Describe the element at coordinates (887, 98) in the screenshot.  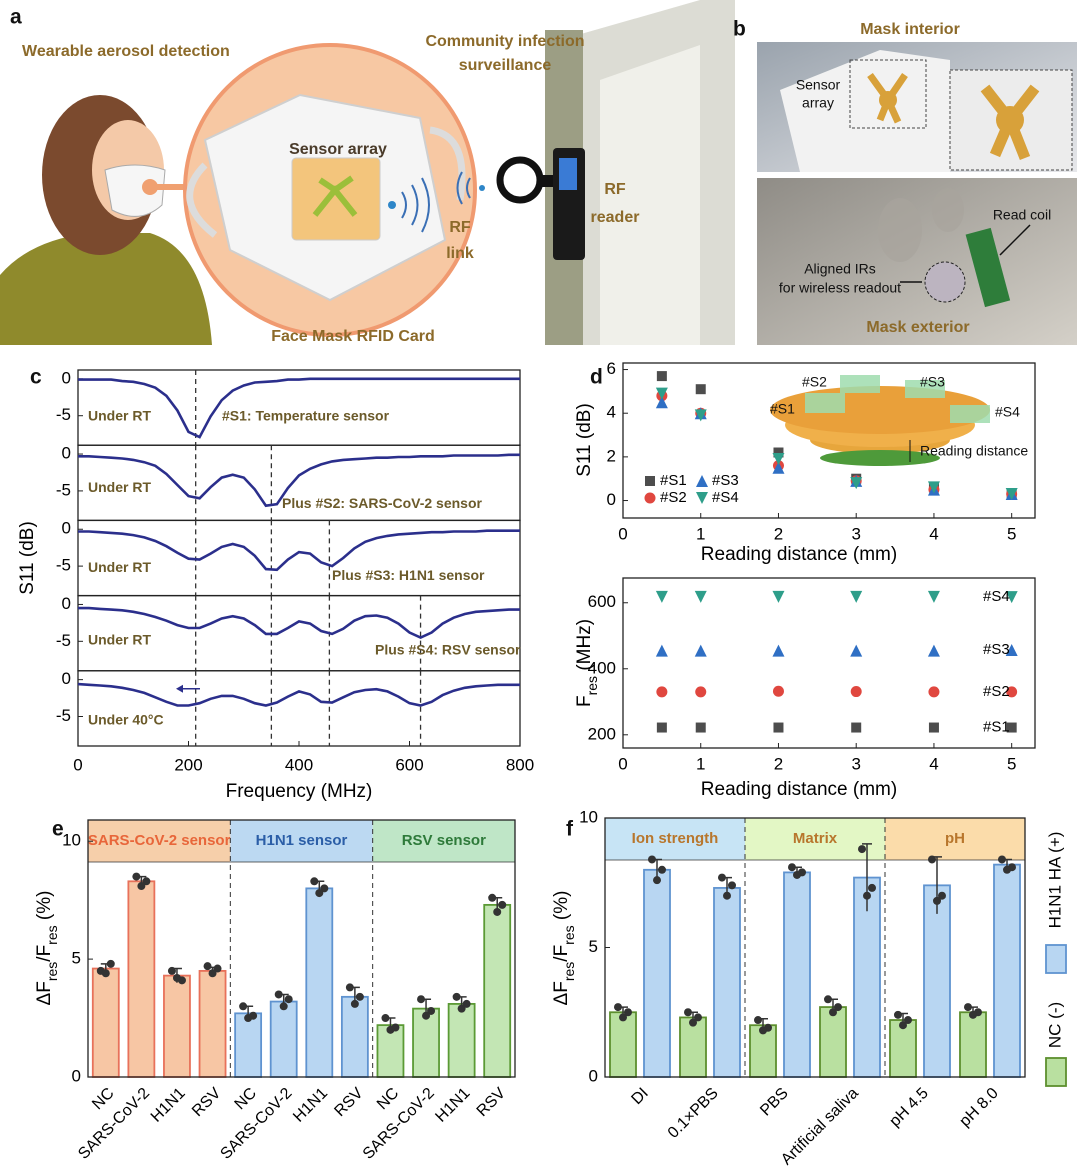
I see `sensor-photo` at that location.